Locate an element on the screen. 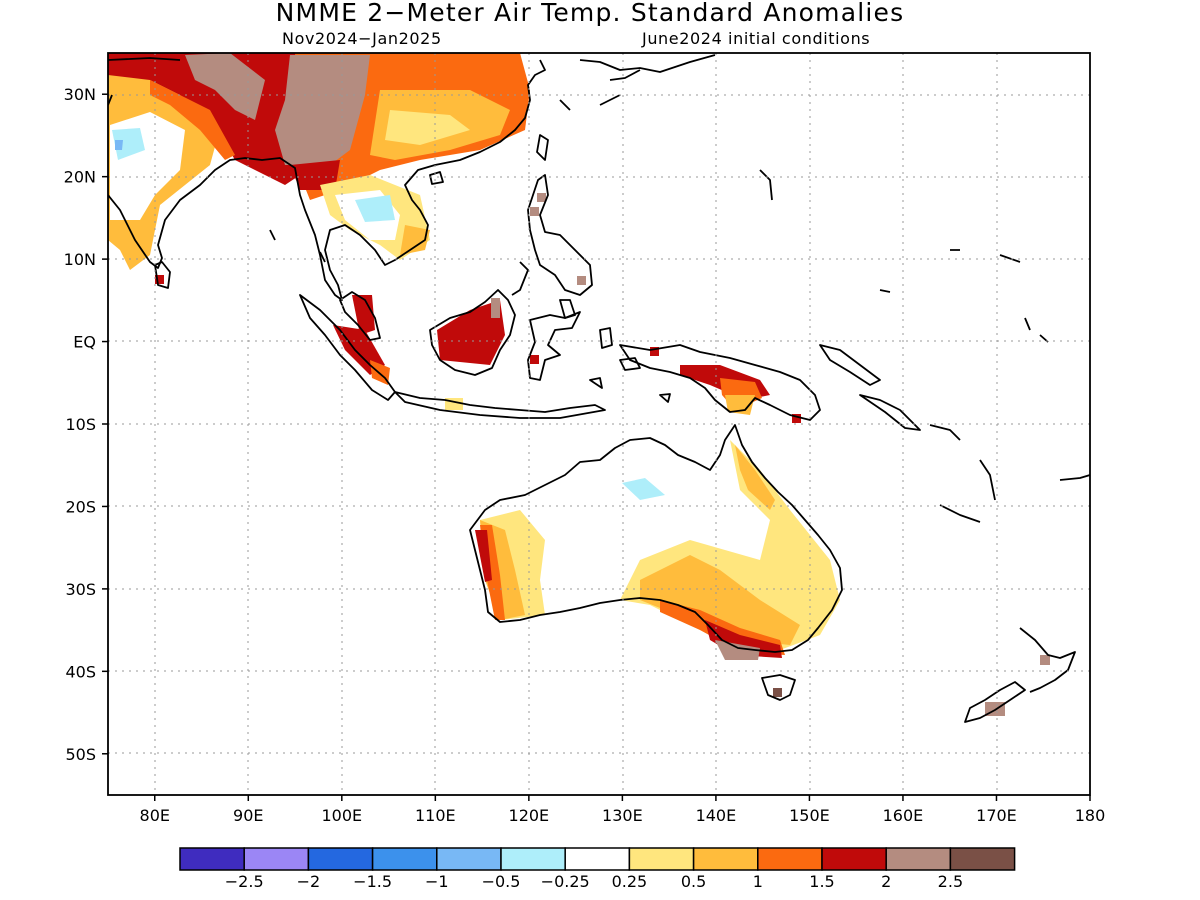 The image size is (1200, 900). coast-philippines is located at coordinates (552, 246).